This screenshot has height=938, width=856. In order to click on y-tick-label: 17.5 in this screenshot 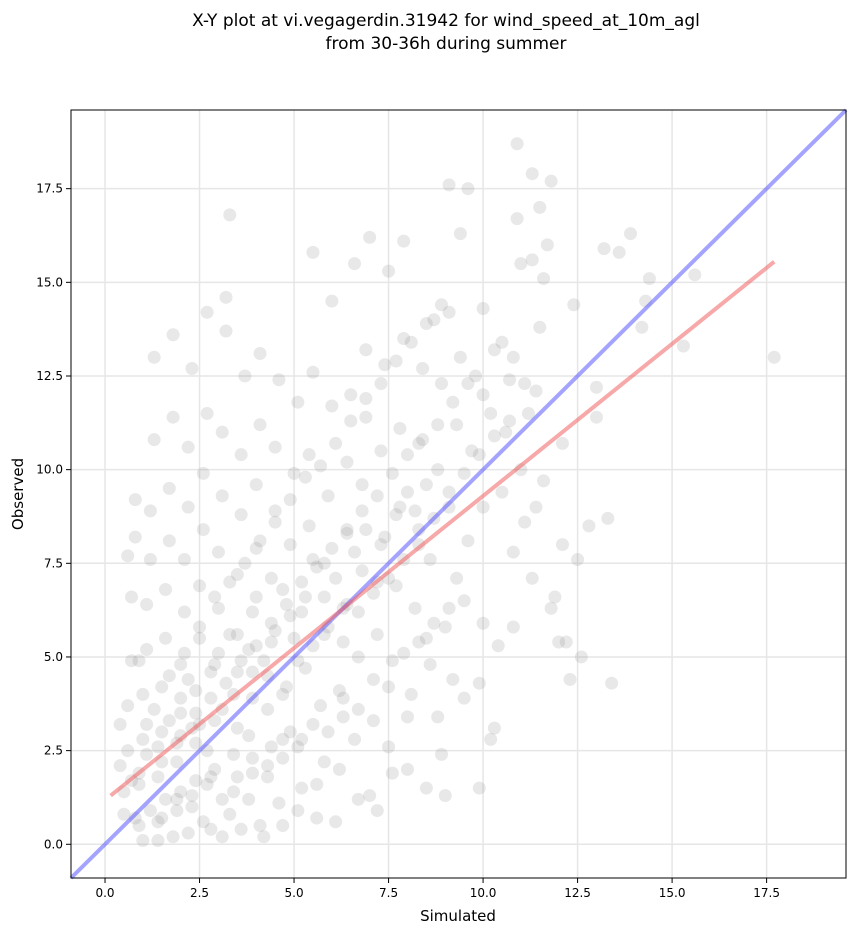, I will do `click(49, 189)`.